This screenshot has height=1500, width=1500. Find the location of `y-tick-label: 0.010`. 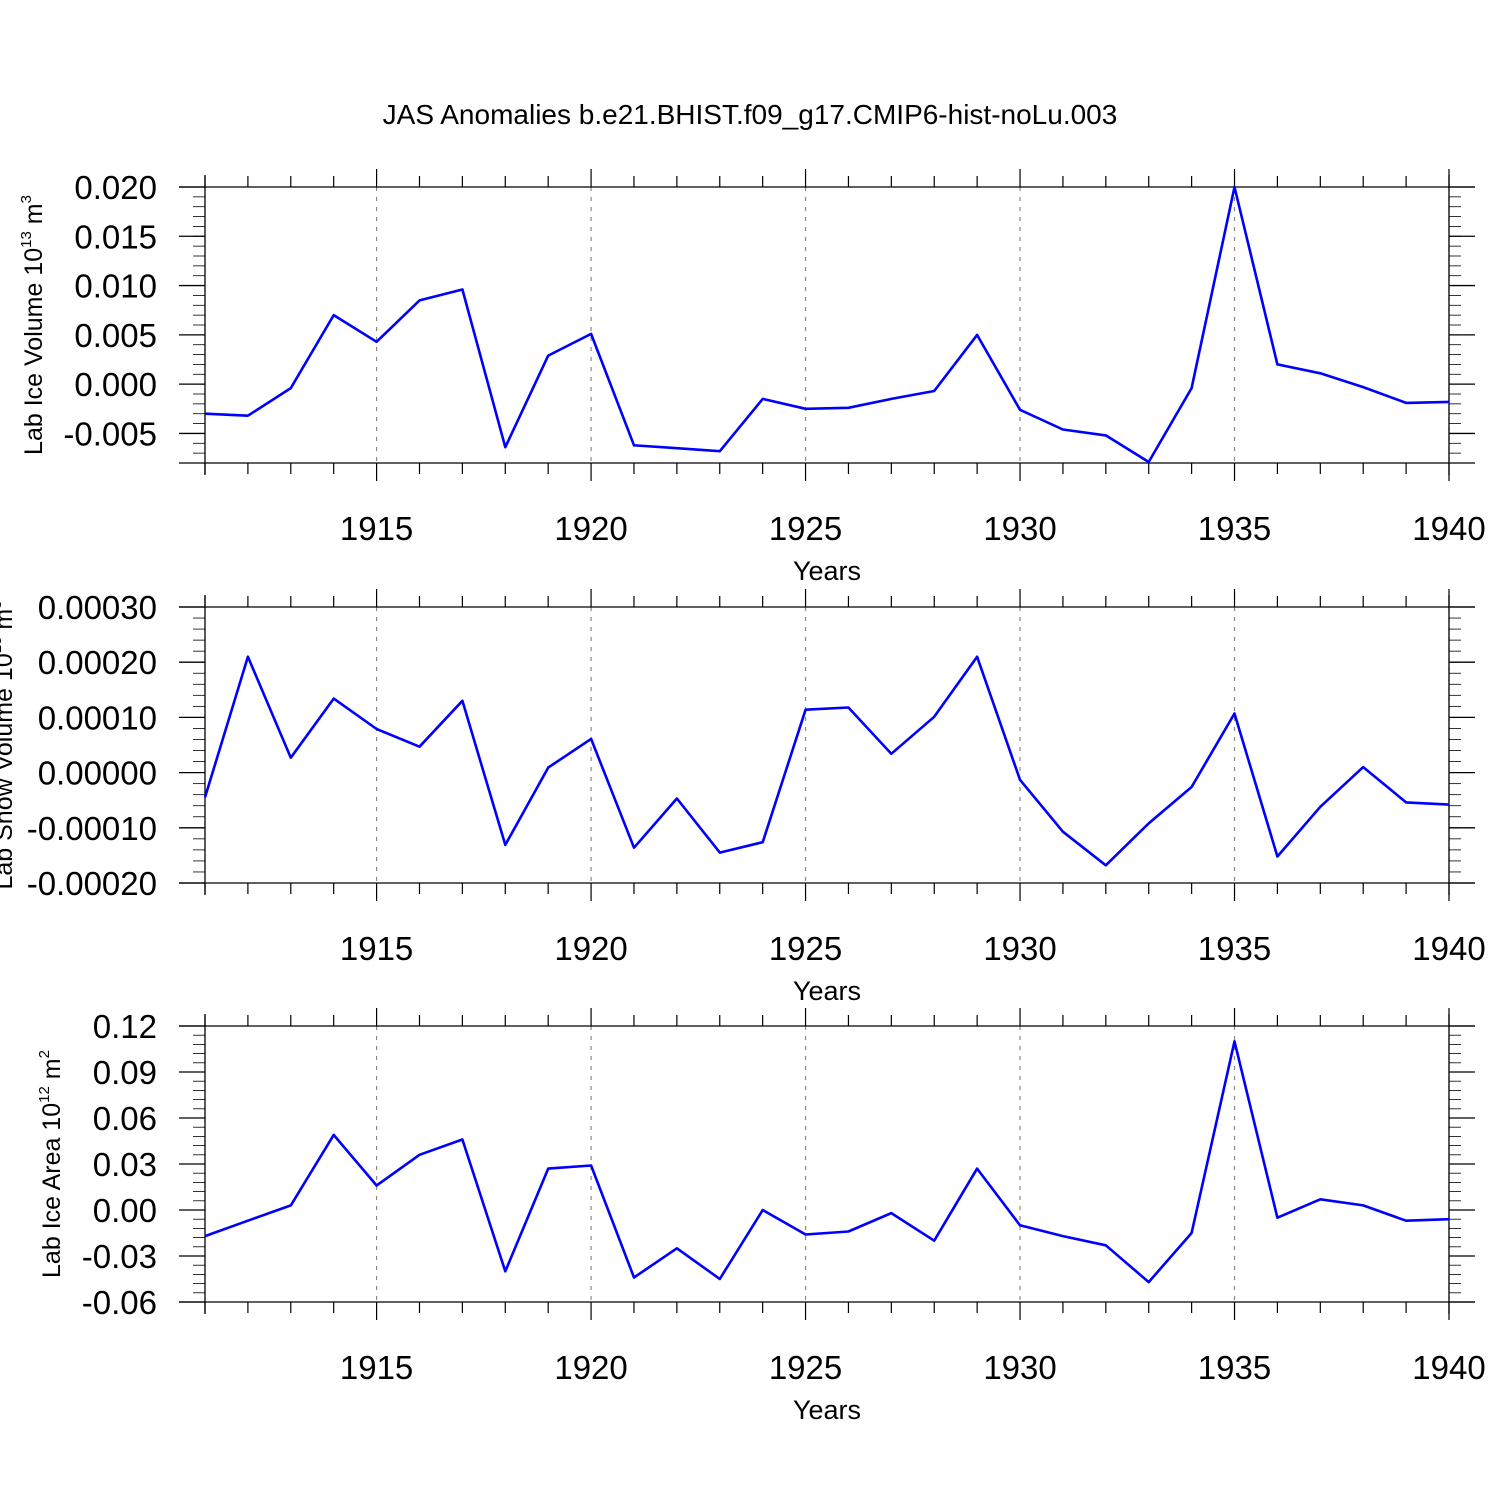

y-tick-label: 0.010 is located at coordinates (115, 286).